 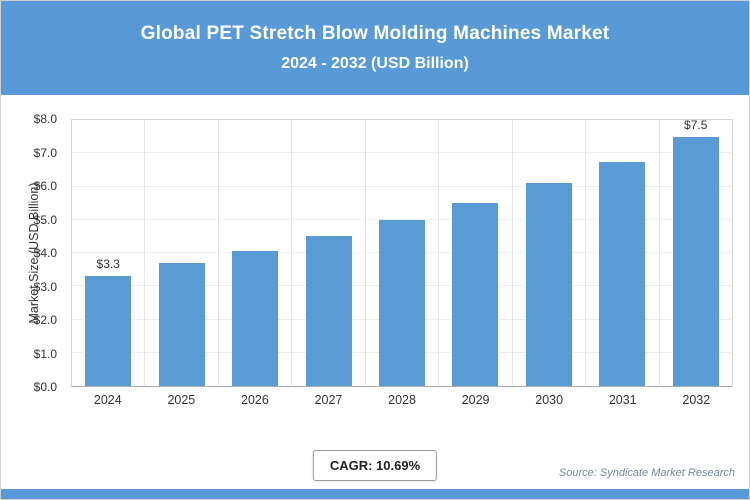 I want to click on bar-2032, so click(x=695, y=261).